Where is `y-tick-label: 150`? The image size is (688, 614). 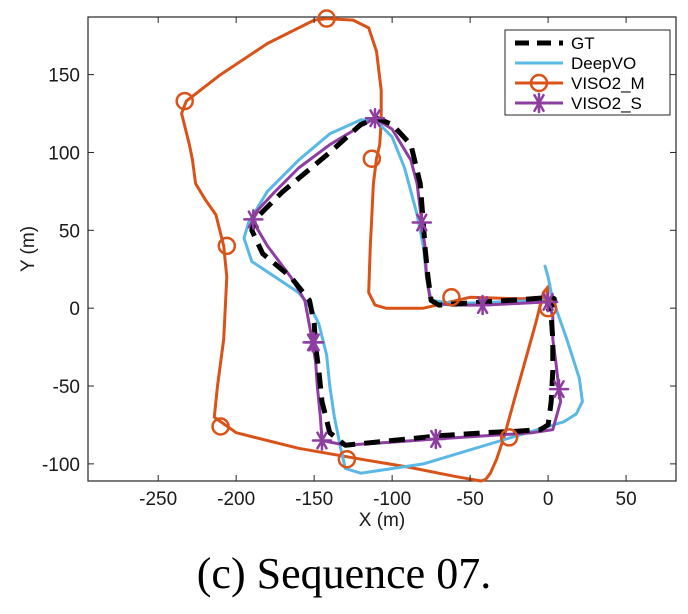 y-tick-label: 150 is located at coordinates (64, 76).